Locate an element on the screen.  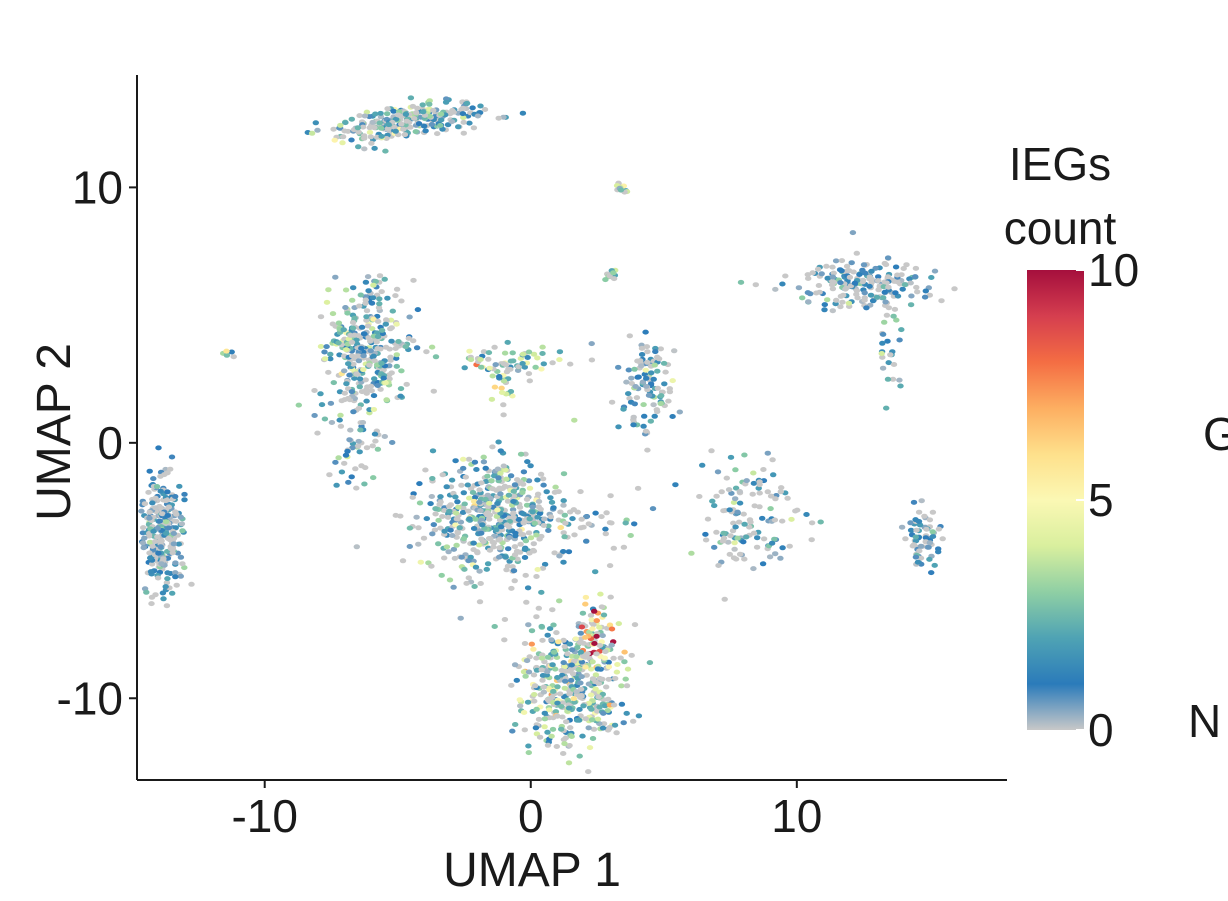
x-axis-ticks: -10 0 10 is located at coordinates (526, 811).